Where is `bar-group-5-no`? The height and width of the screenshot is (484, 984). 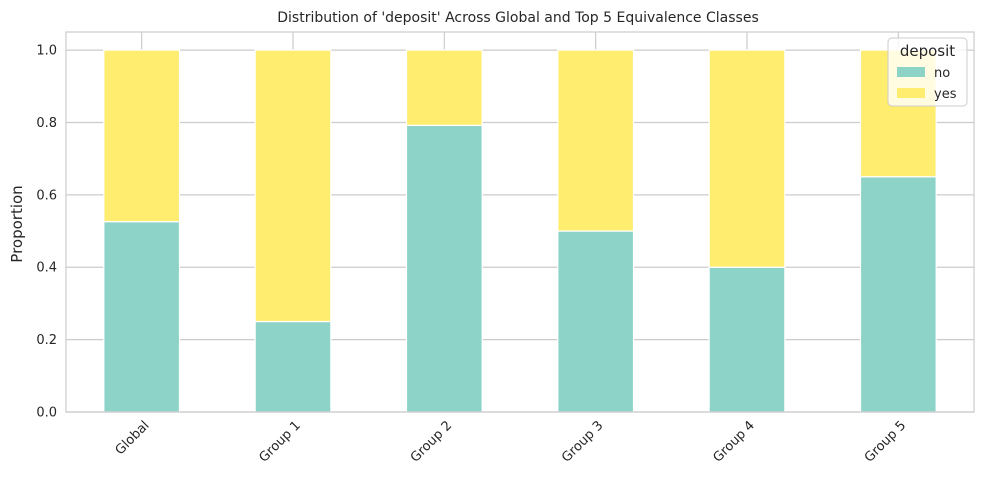 bar-group-5-no is located at coordinates (898, 294).